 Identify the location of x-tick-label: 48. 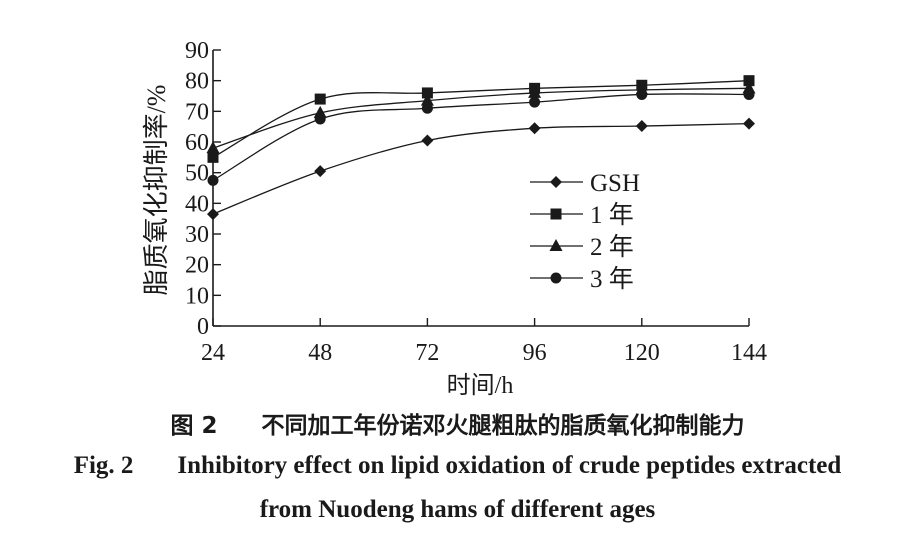
(320, 353).